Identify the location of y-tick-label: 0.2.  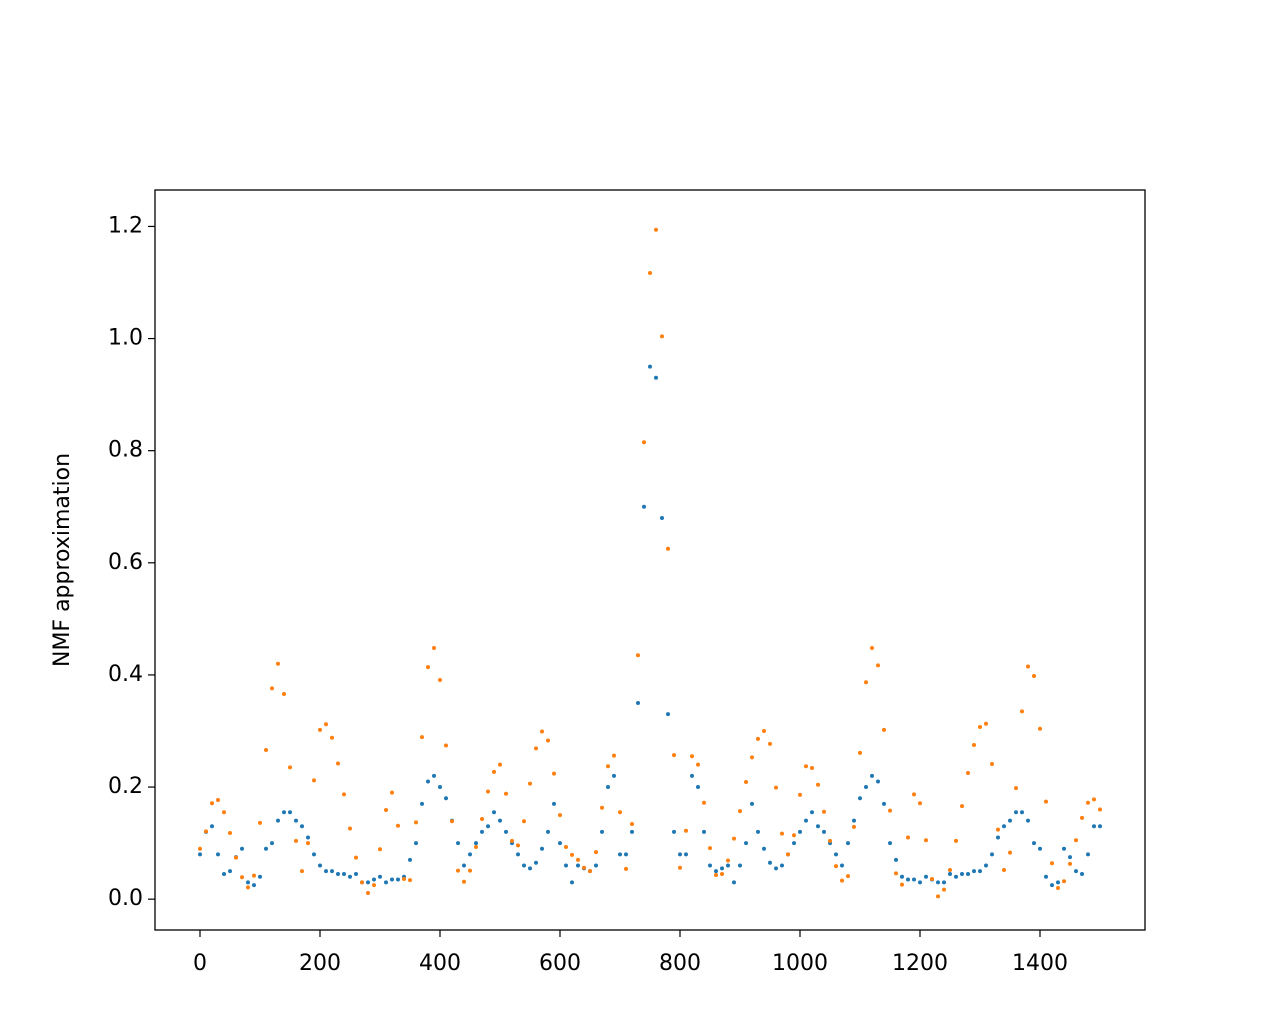
(125, 786).